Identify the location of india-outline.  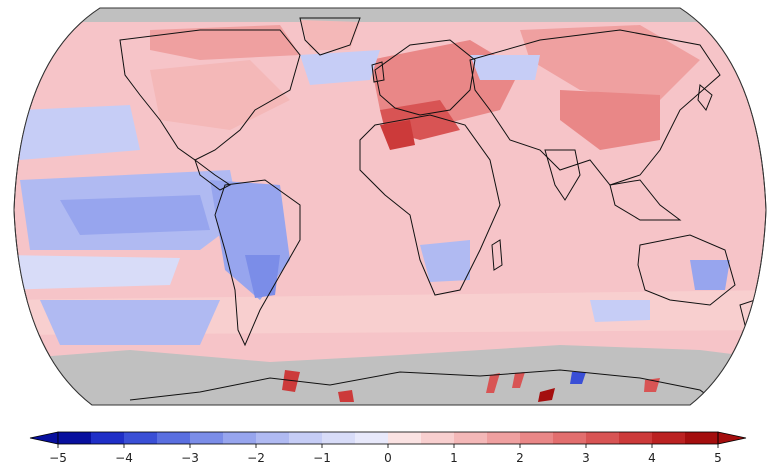
(562, 175).